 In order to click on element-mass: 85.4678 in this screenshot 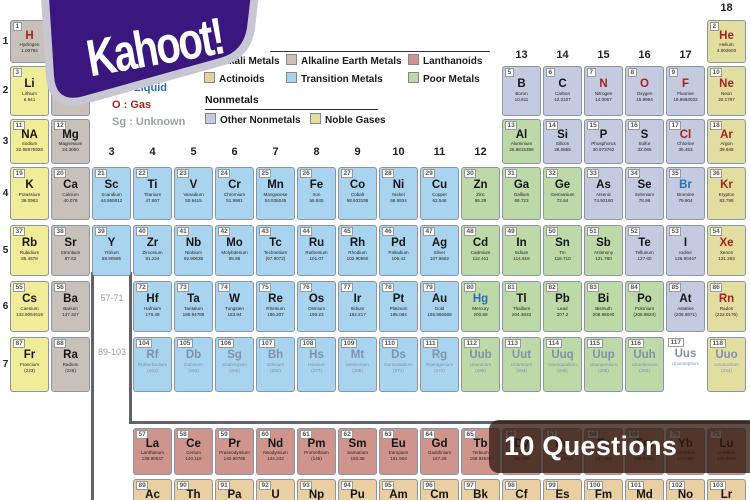, I will do `click(29, 258)`.